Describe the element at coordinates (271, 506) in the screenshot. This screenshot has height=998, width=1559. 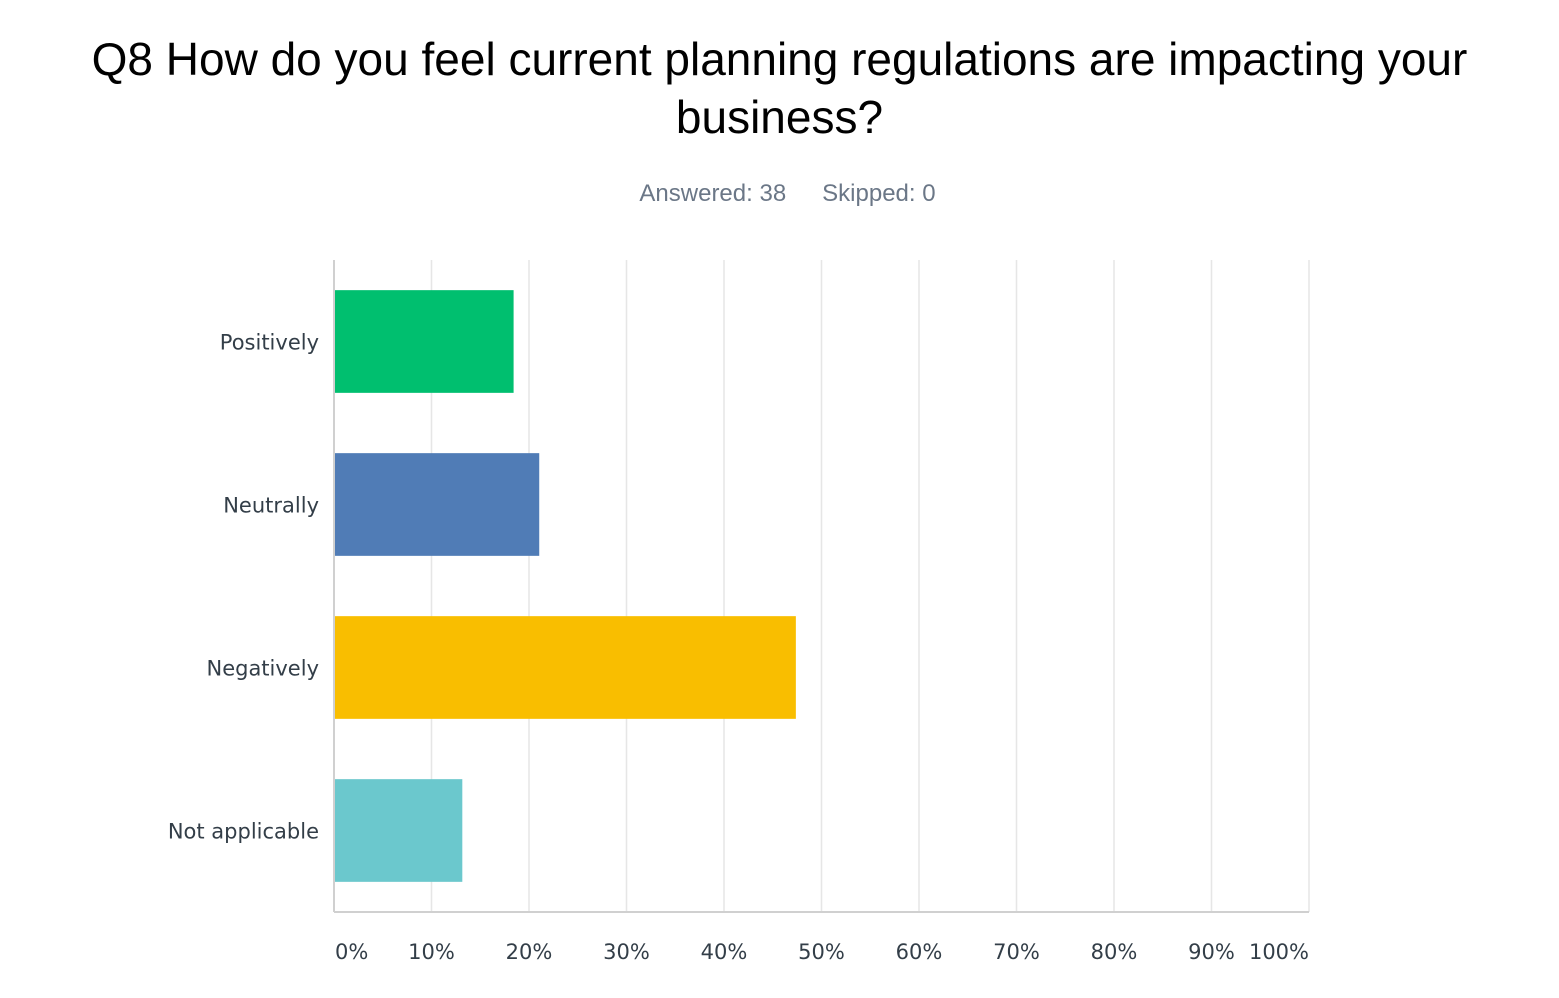
I see `category-label: Neutrally` at that location.